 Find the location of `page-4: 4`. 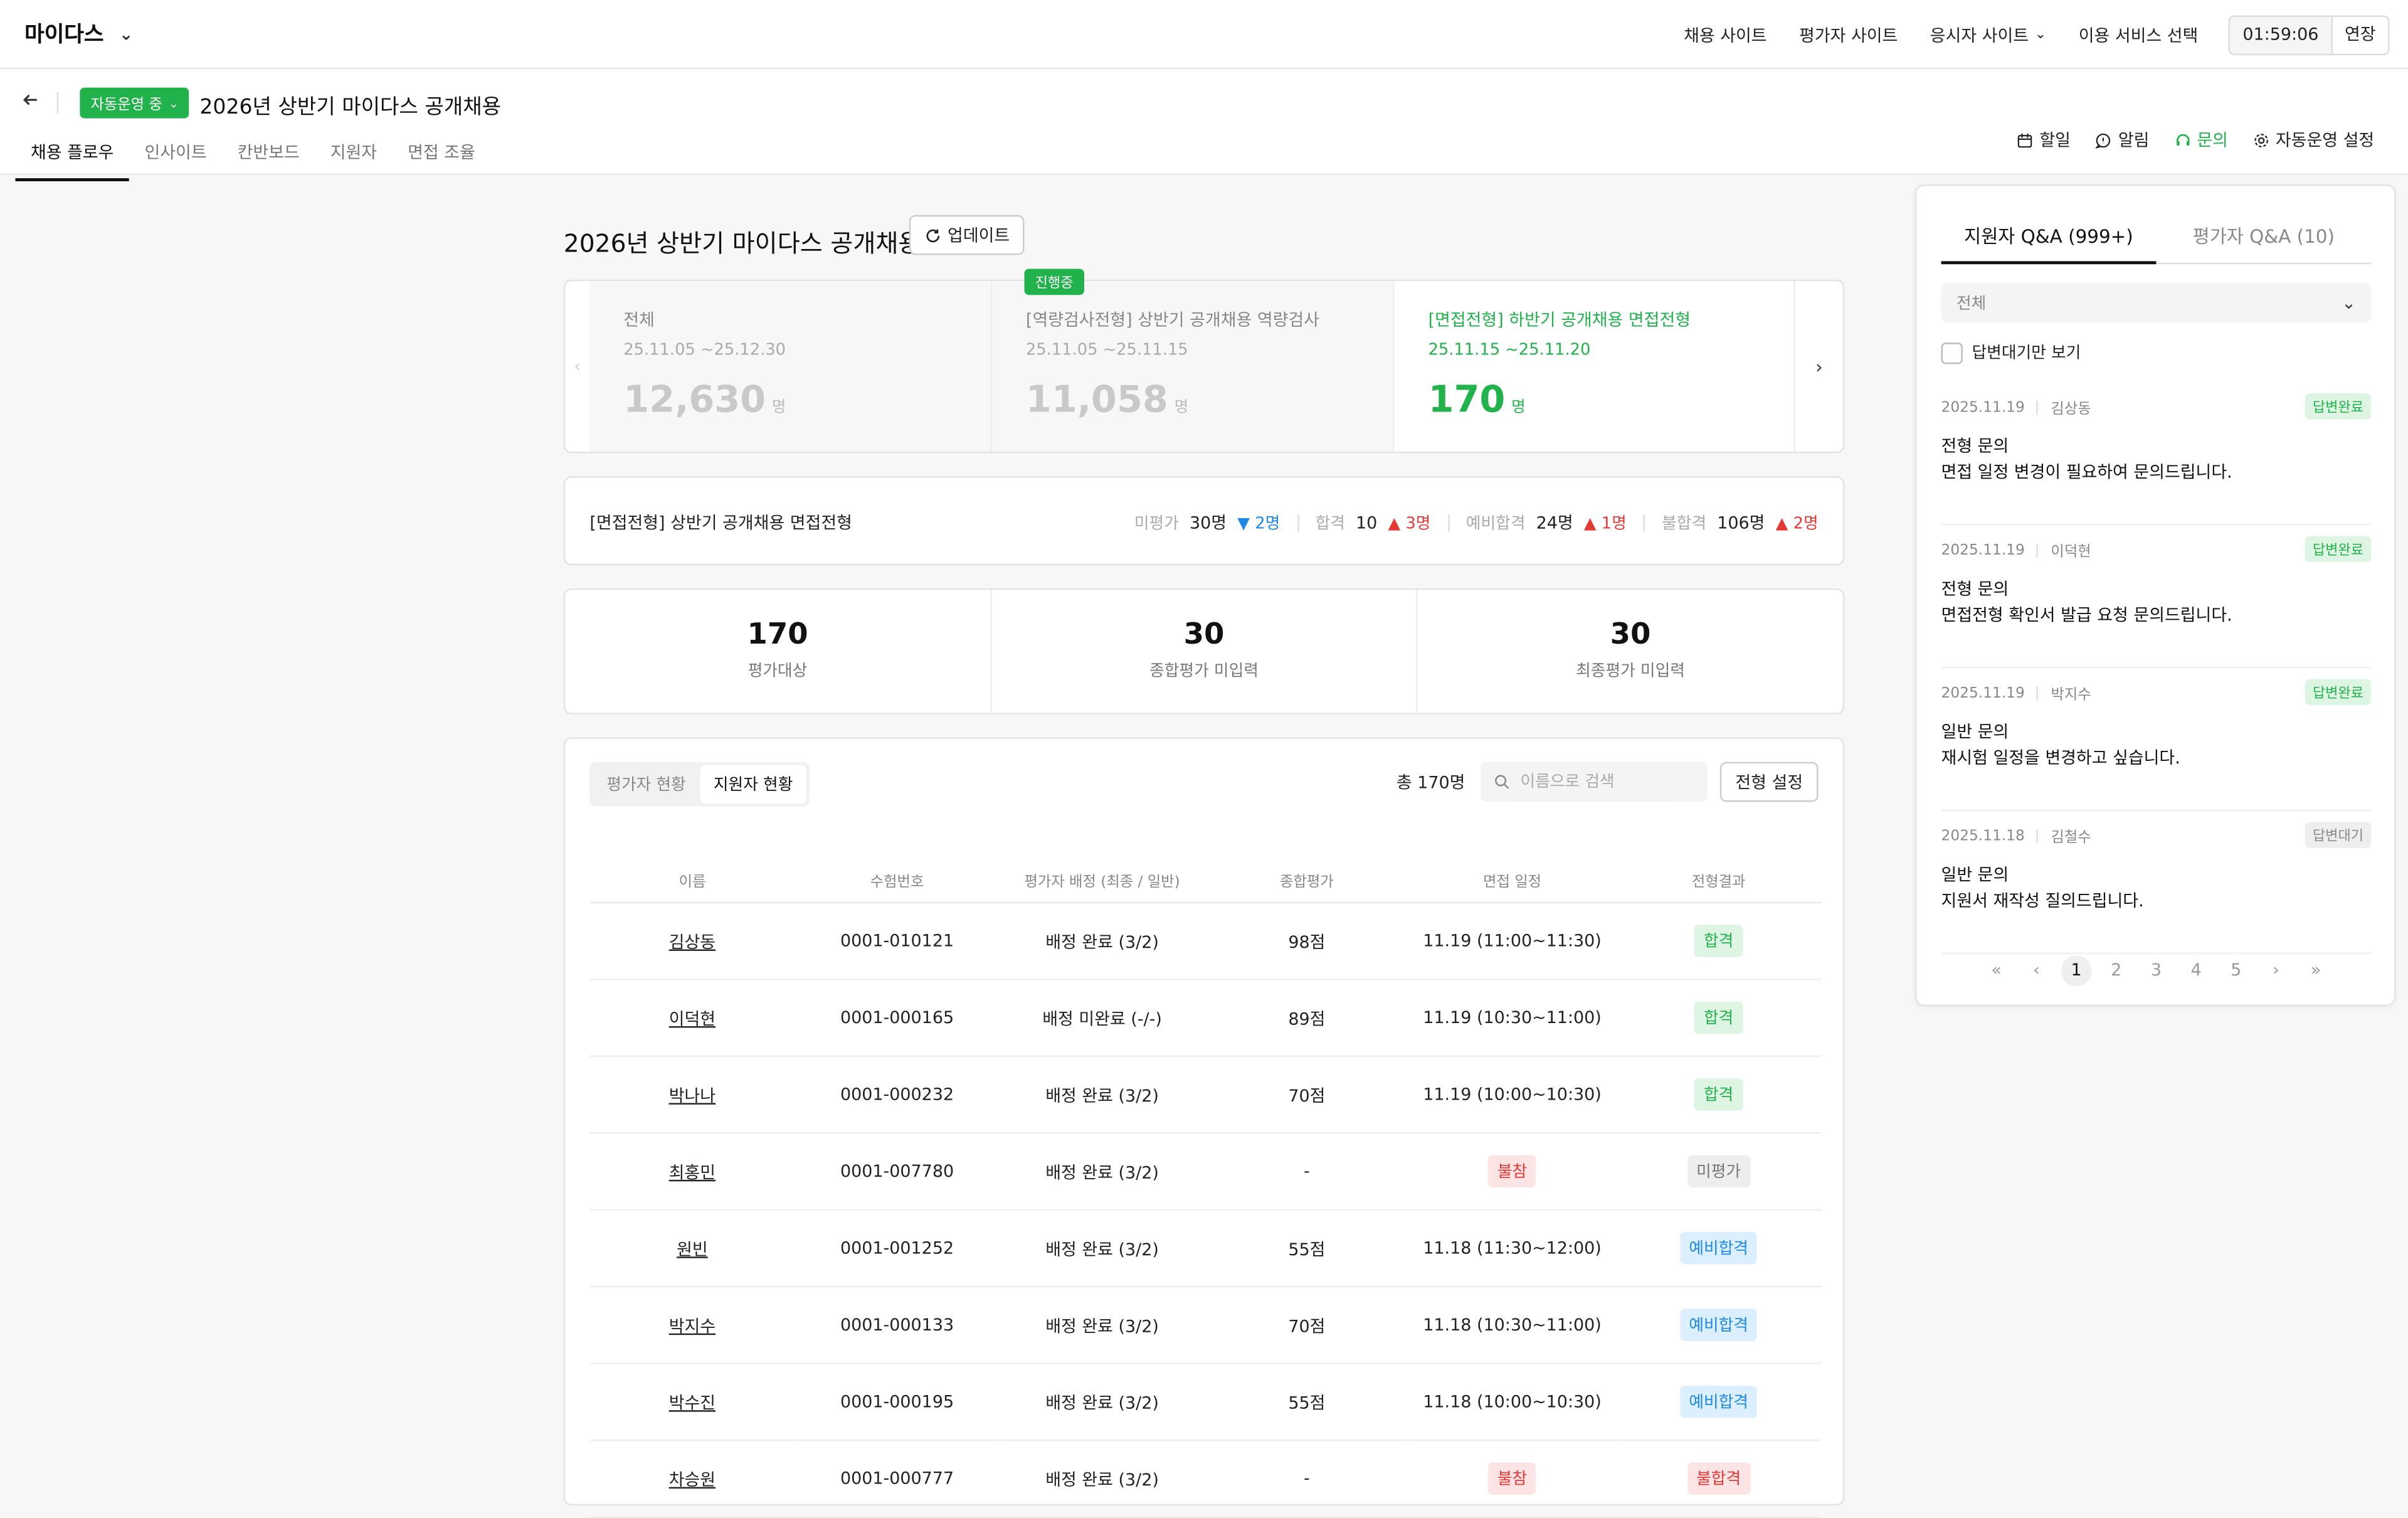

page-4: 4 is located at coordinates (2196, 970).